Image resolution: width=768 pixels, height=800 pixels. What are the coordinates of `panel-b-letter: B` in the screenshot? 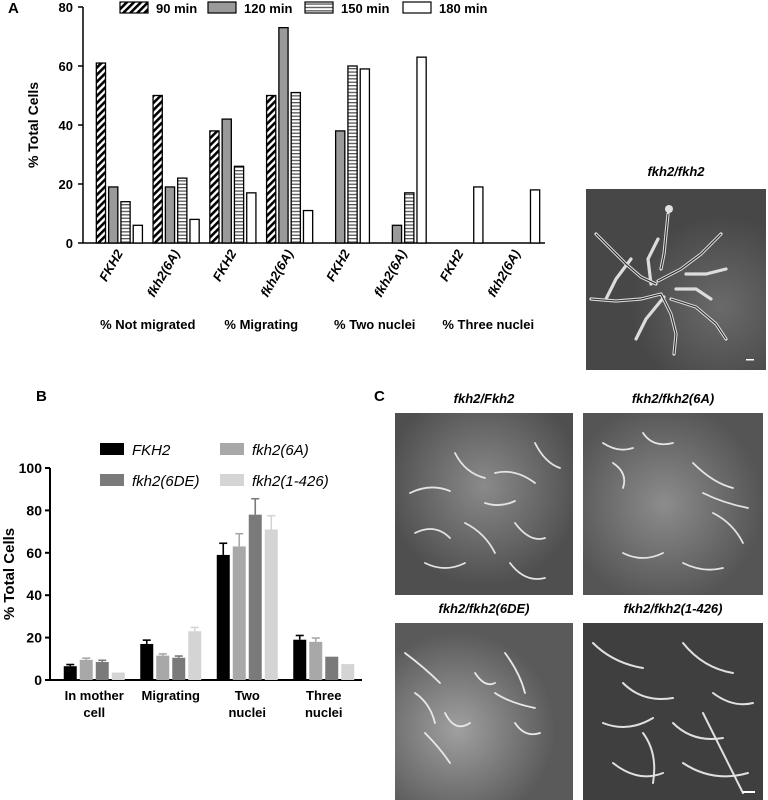 It's located at (41, 396).